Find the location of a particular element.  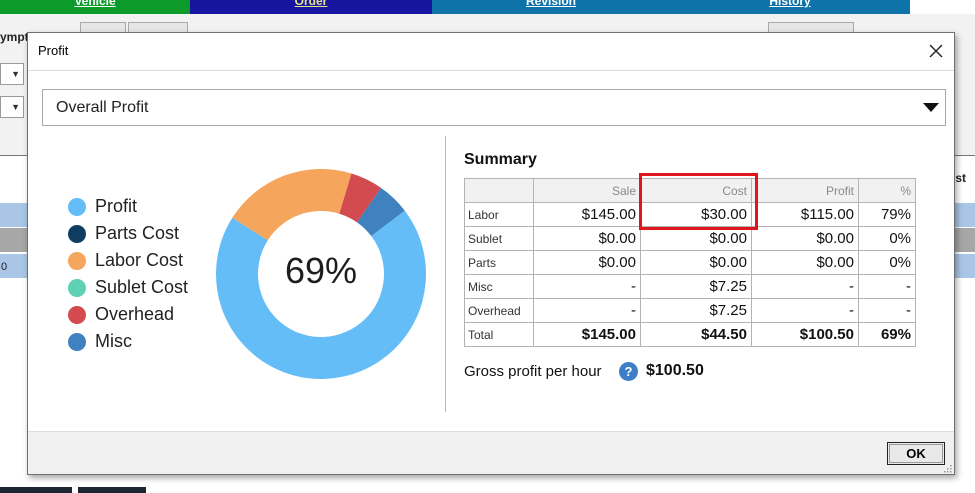

tab-order: Order is located at coordinates (311, 7).